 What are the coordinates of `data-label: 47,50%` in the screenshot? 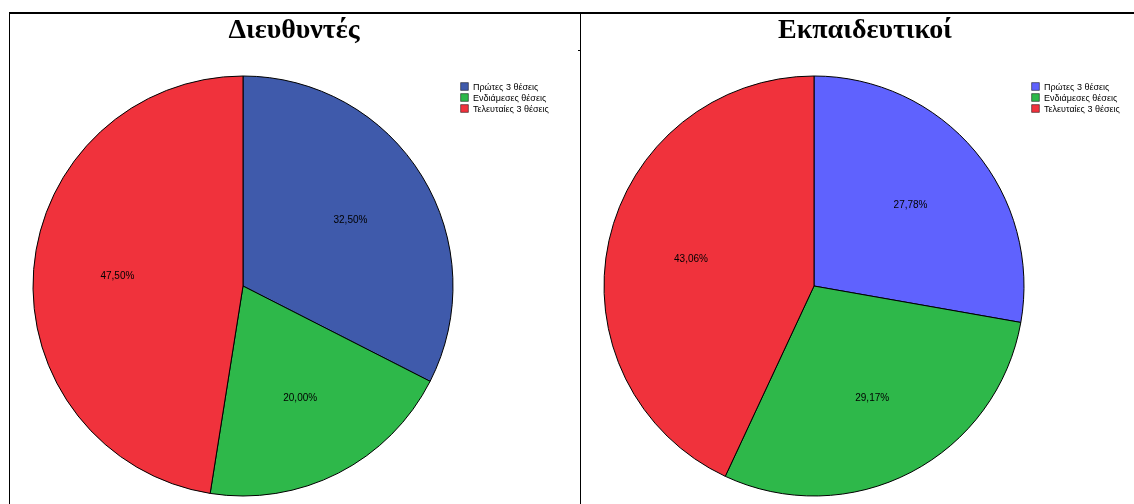 It's located at (117, 276).